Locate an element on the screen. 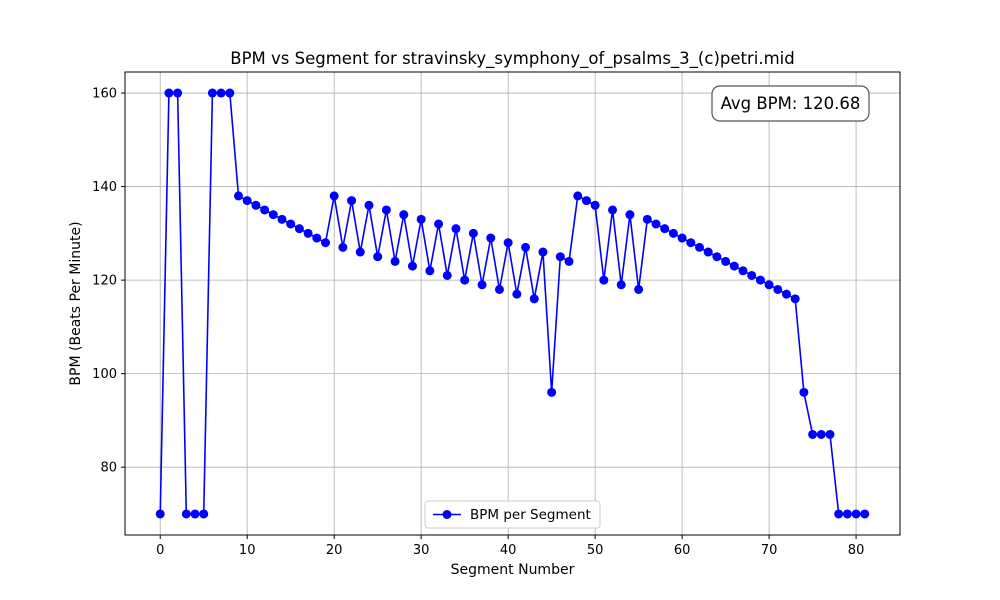 The height and width of the screenshot is (600, 1000). legend: BPM per Segment is located at coordinates (512, 514).